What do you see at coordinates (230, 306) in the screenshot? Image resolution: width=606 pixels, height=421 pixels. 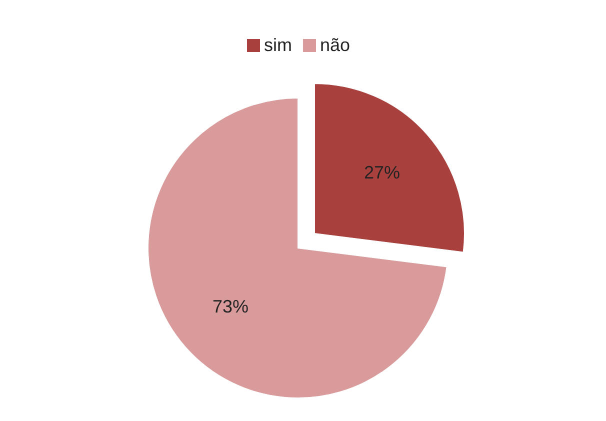 I see `data-label: 73%` at bounding box center [230, 306].